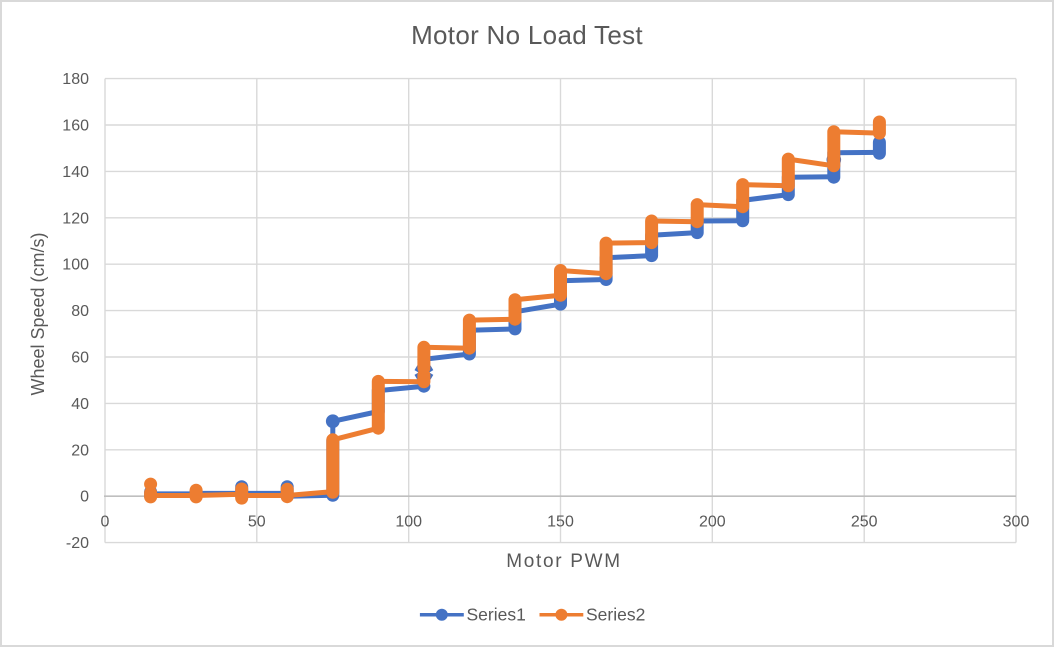  What do you see at coordinates (560, 522) in the screenshot?
I see `svg-text: 150` at bounding box center [560, 522].